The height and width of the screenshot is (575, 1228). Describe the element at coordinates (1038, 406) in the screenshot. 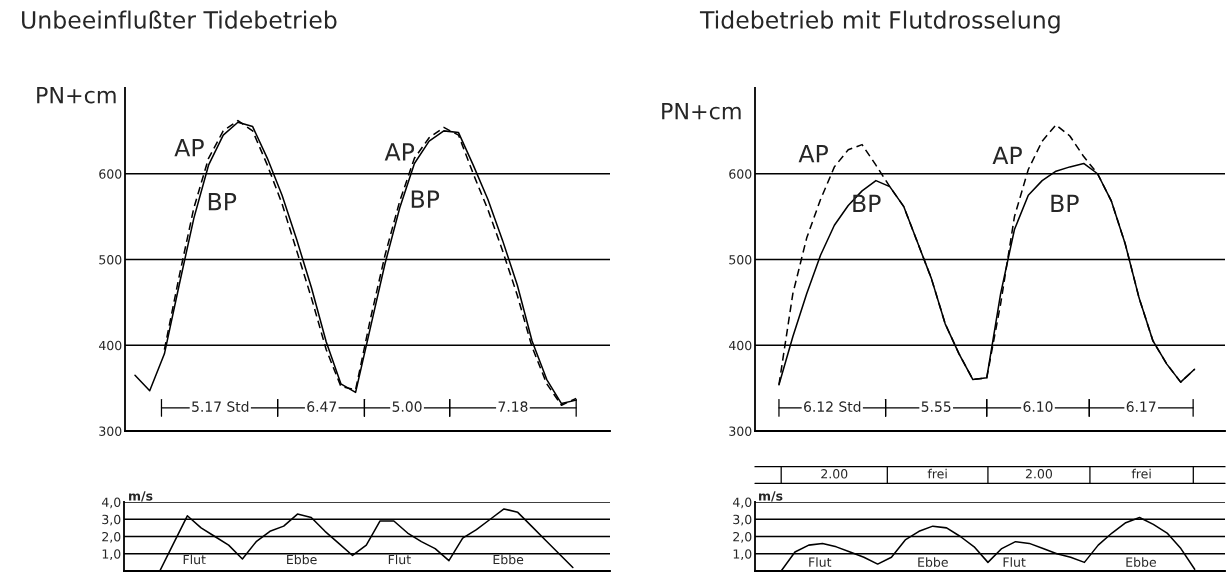

I see `annotation: 6.10` at that location.